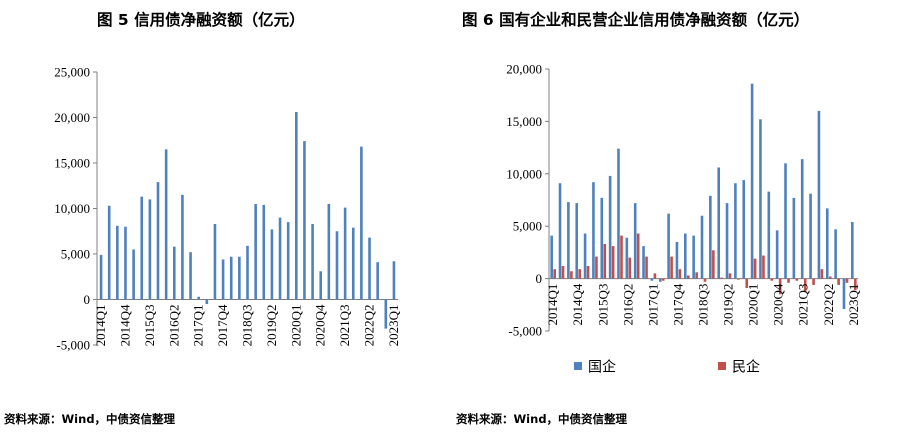  I want to click on chart1-y-tick-label: 20,000, so click(72, 117).